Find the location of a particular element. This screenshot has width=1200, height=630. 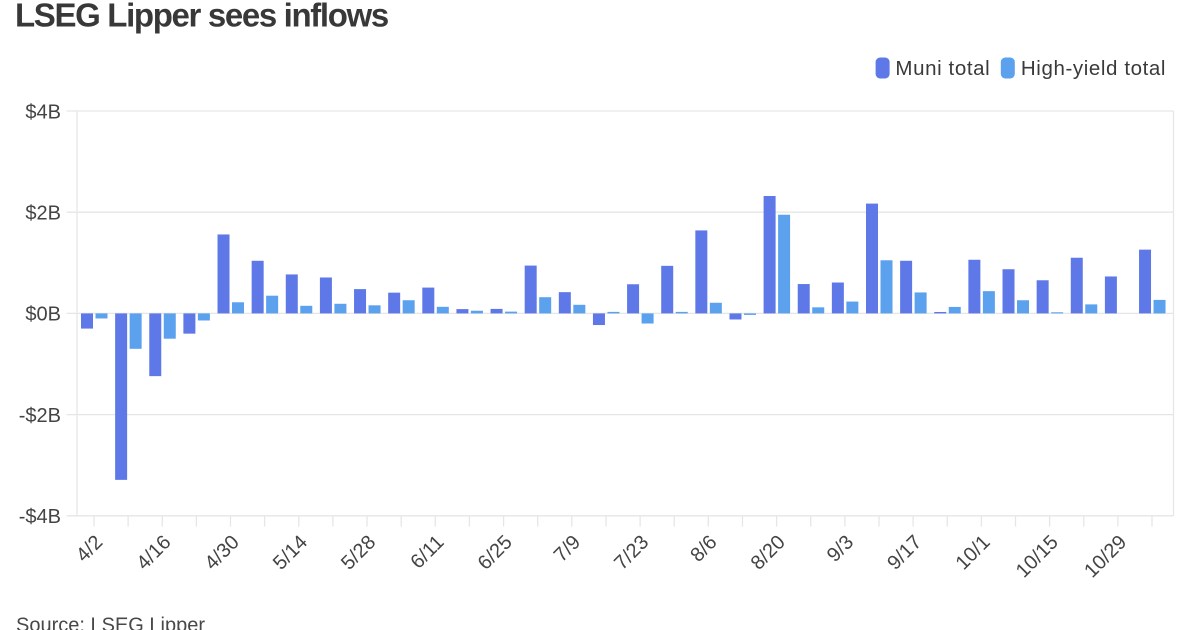

svg-text: Muni total is located at coordinates (942, 68).